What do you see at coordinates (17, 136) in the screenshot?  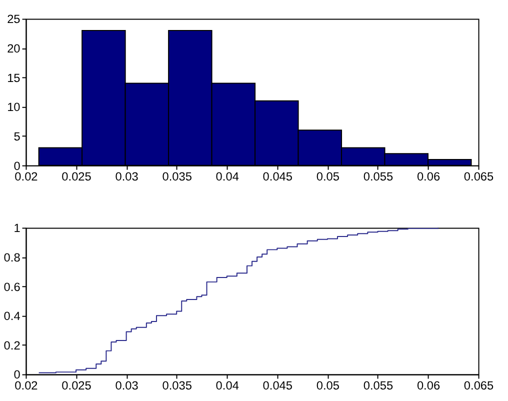 I see `y-tick-label: 5` at bounding box center [17, 136].